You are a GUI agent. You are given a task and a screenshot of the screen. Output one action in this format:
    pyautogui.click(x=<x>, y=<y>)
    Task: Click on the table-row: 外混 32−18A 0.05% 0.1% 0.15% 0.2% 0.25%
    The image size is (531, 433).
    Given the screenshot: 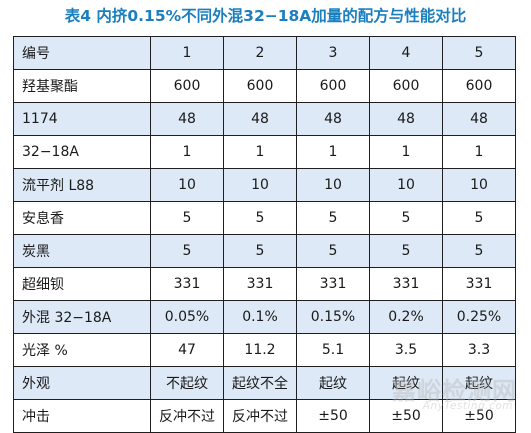 What is the action you would take?
    pyautogui.click(x=264, y=317)
    